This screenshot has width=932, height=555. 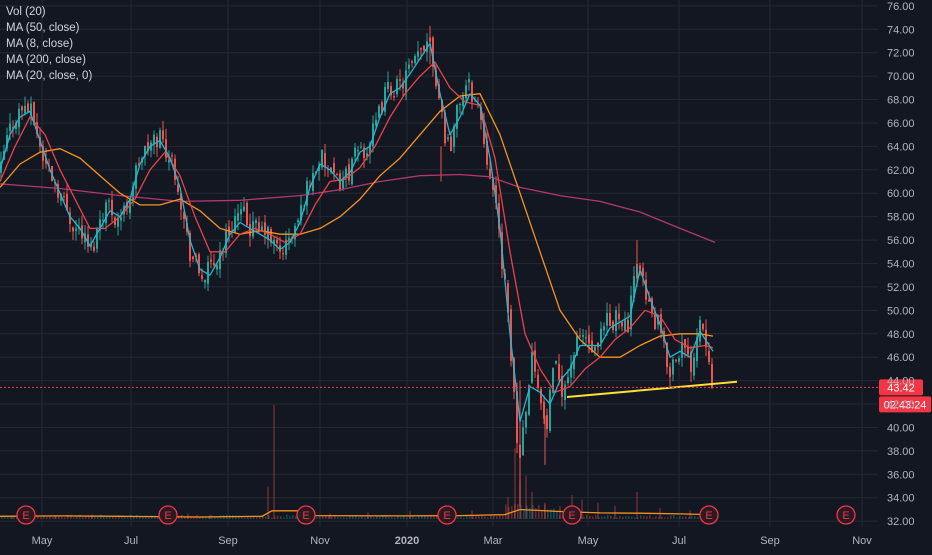 I want to click on legend-ma50: MA (50, close), so click(x=43, y=28).